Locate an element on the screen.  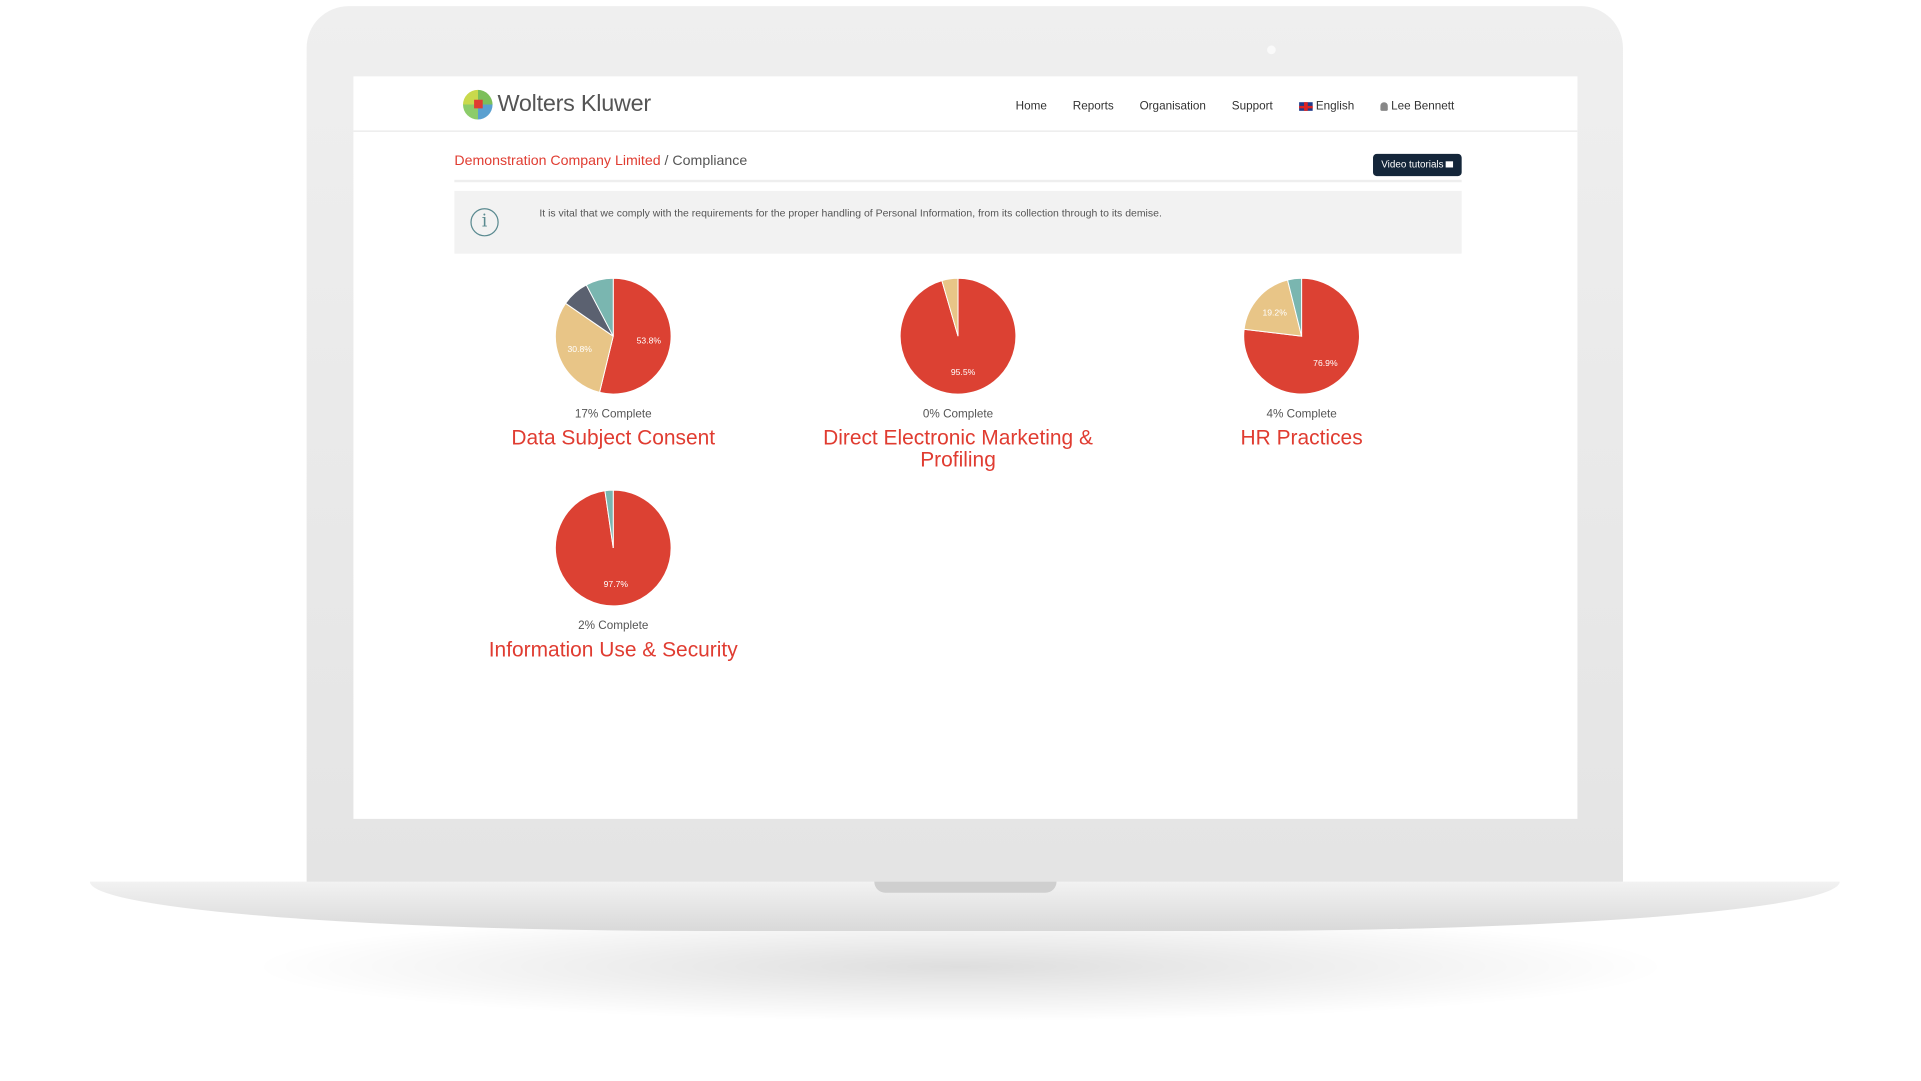
completion-text: 2% Complete is located at coordinates (613, 626).